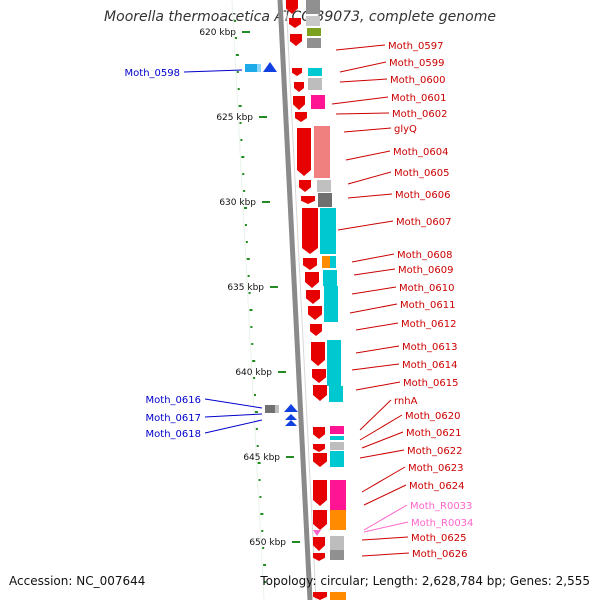 The width and height of the screenshot is (600, 600). Describe the element at coordinates (418, 98) in the screenshot. I see `gene-label: Moth_0601` at that location.